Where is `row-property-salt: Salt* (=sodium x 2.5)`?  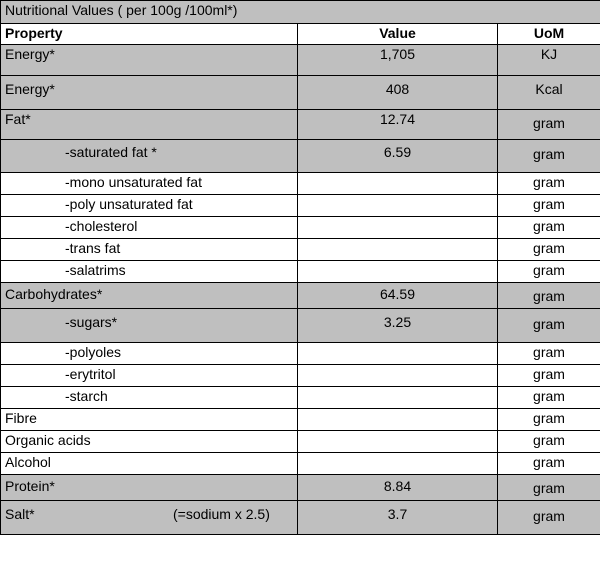
row-property-salt: Salt* (=sodium x 2.5) is located at coordinates (149, 517).